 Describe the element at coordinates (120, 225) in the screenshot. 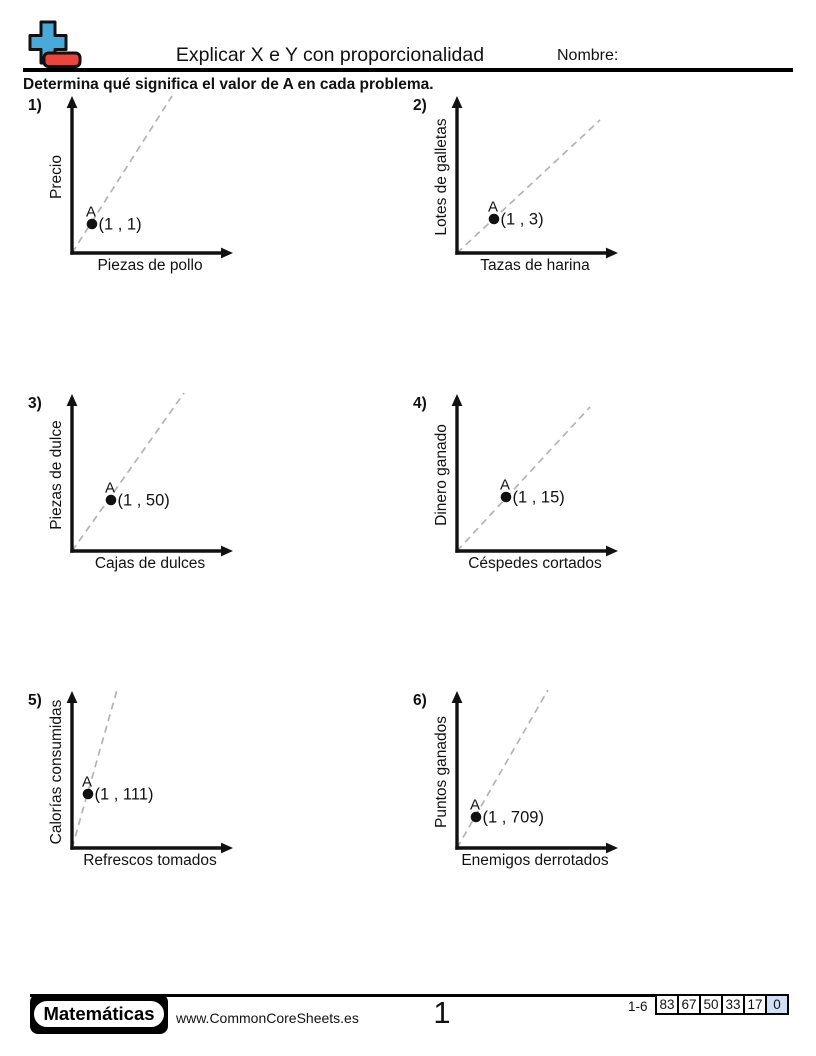

I see `point-A-coordinates: (1 , 1)` at that location.